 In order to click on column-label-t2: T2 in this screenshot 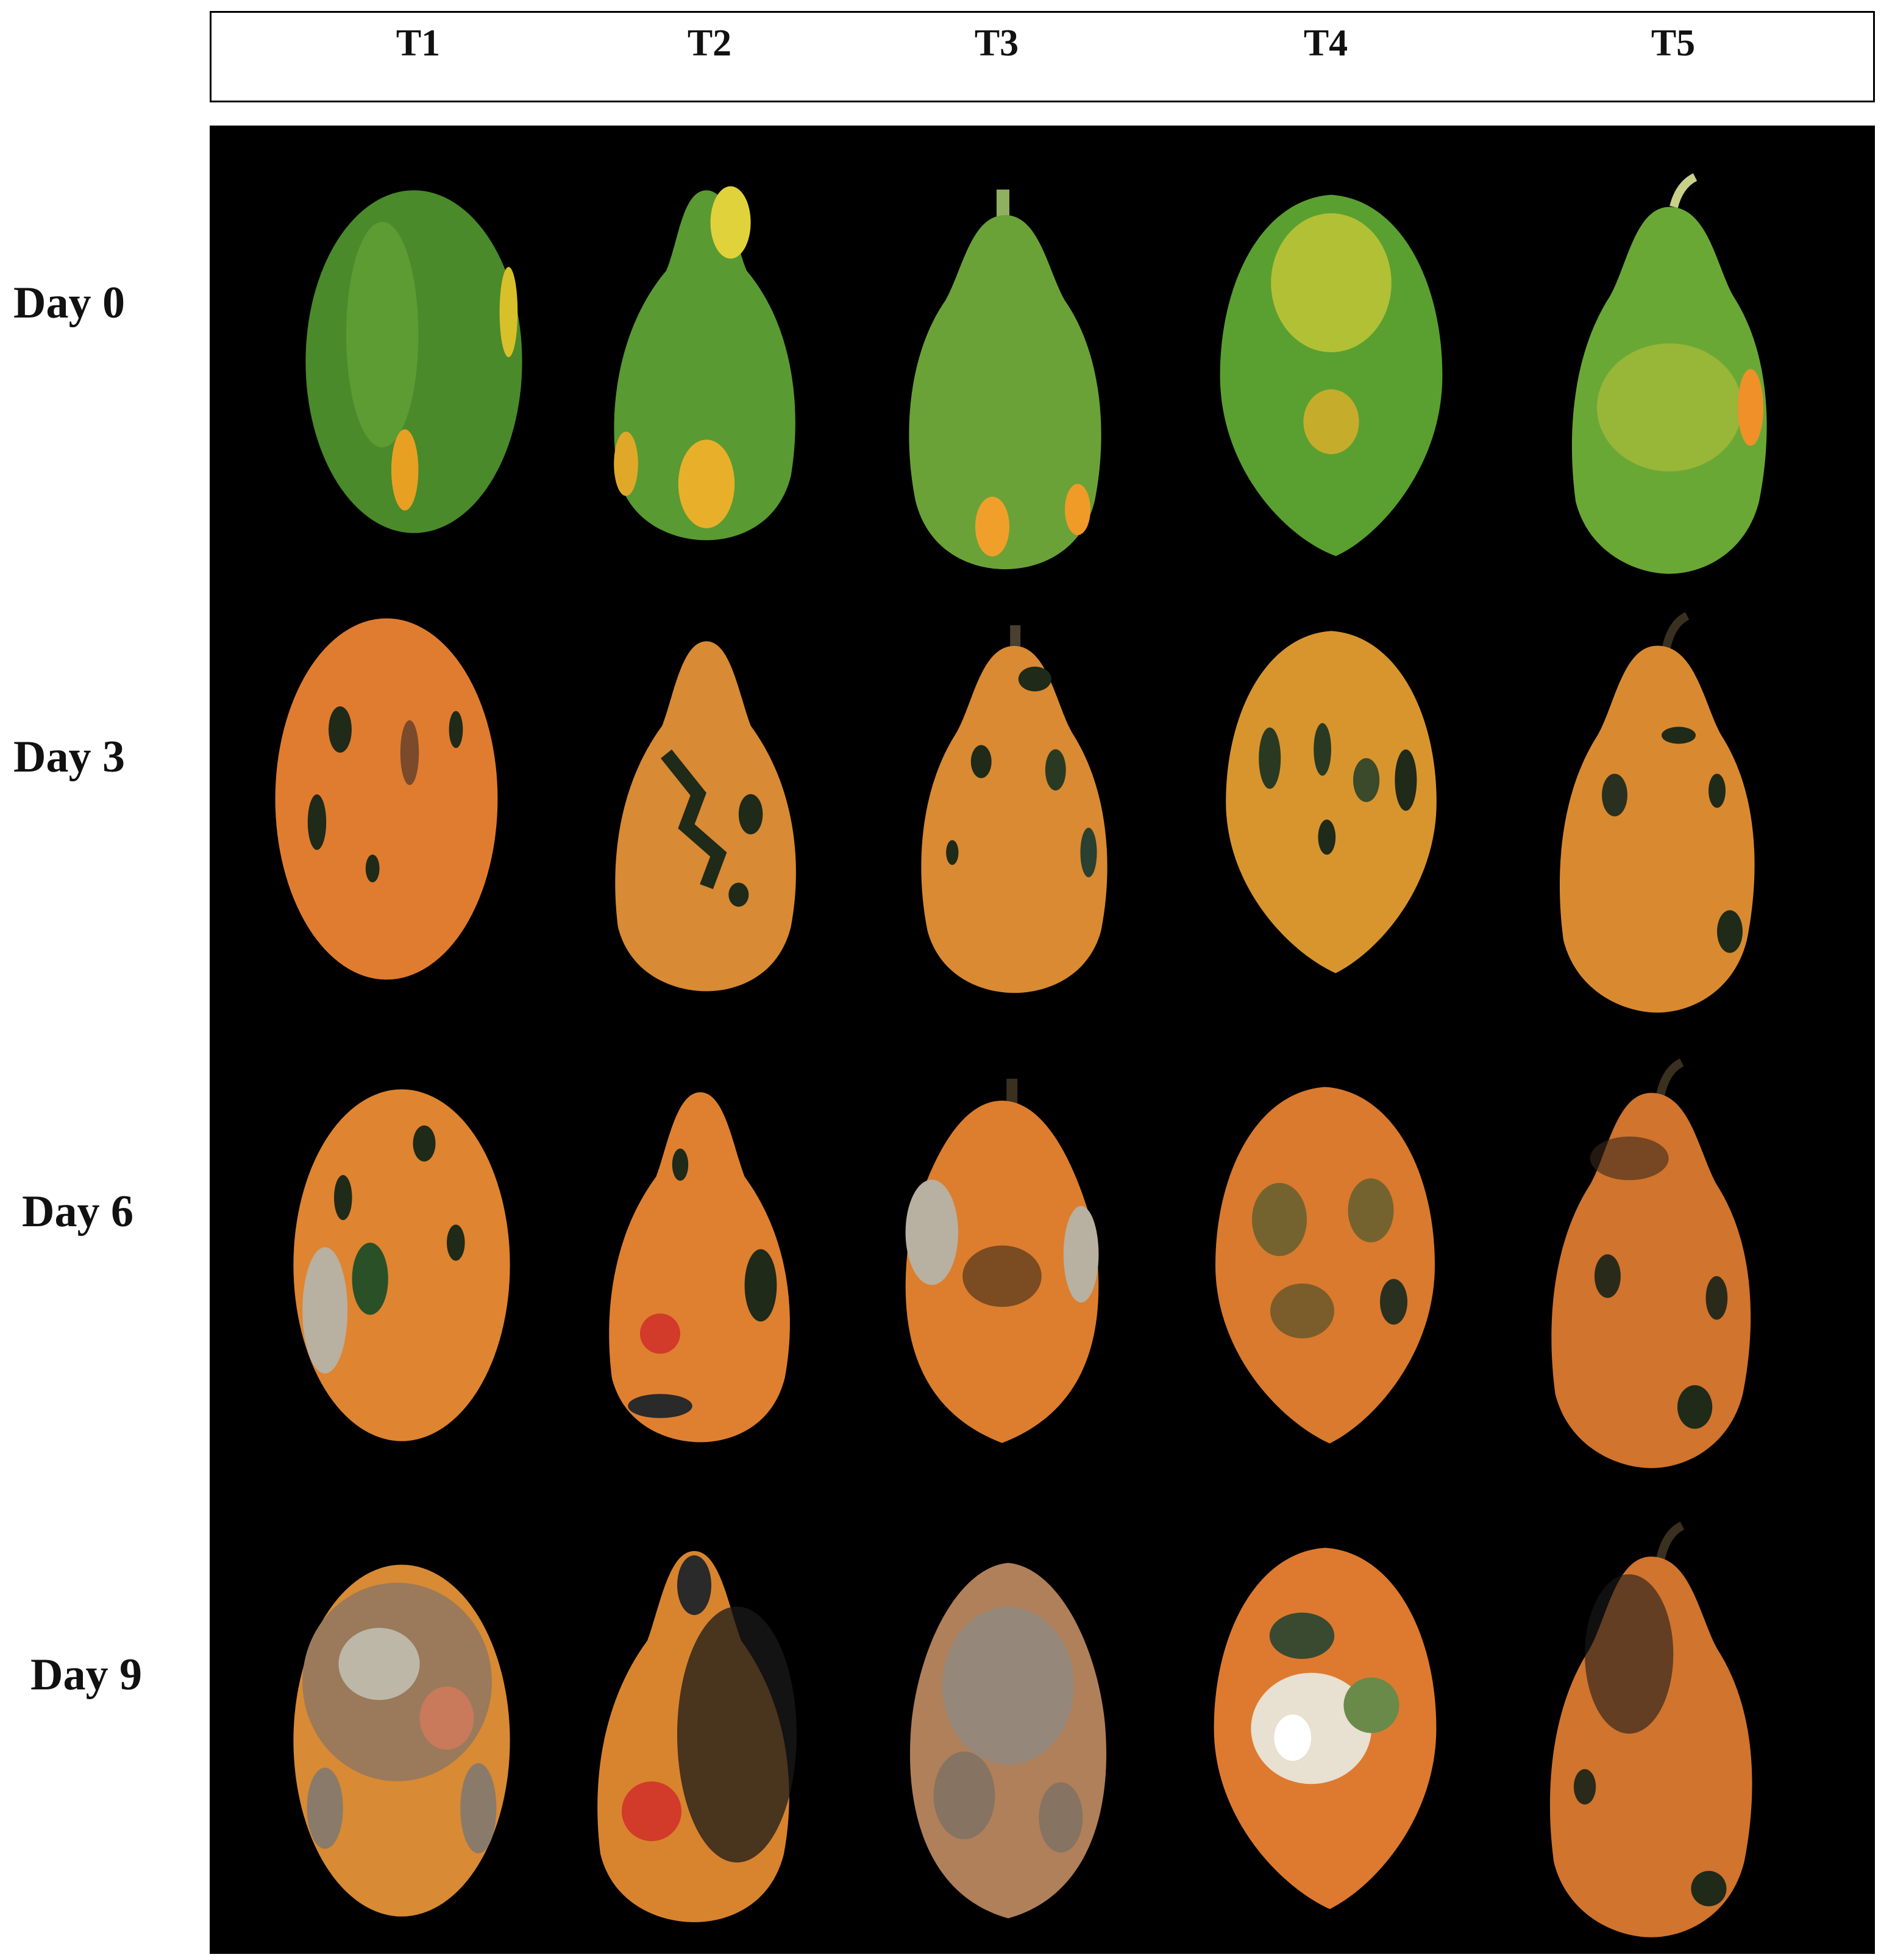, I will do `click(709, 43)`.